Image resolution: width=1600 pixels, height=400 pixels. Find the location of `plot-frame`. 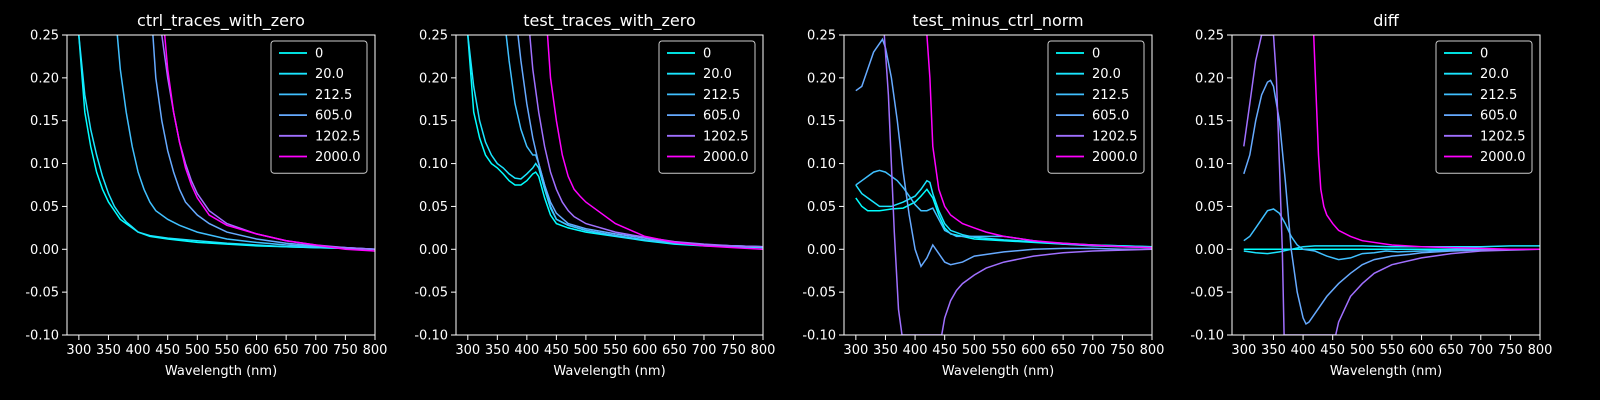

plot-frame is located at coordinates (1386, 185).